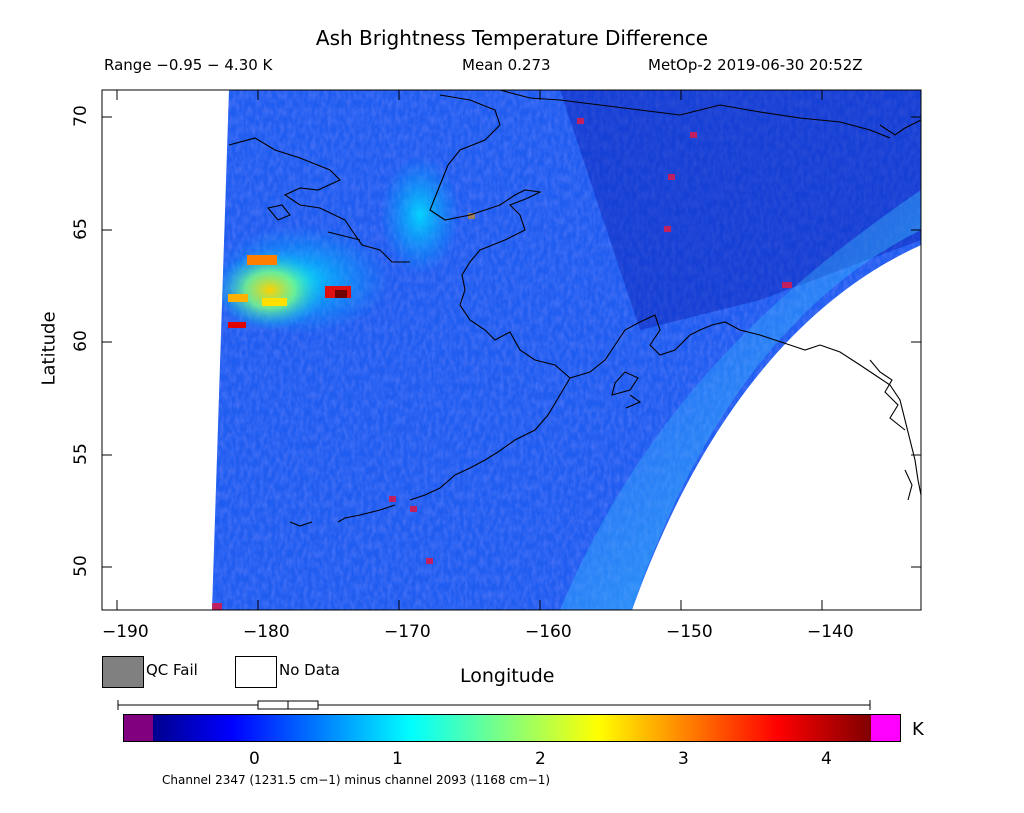 This screenshot has width=1024, height=813. I want to click on colorbar-tick-label: 1, so click(397, 759).